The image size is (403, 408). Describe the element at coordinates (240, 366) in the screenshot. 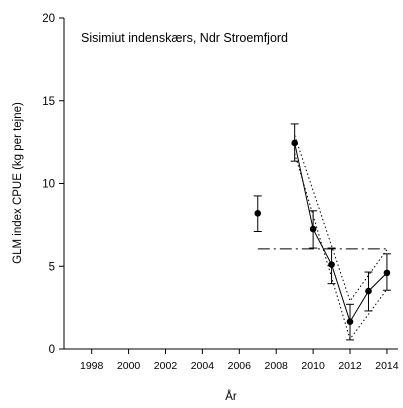

I see `x-tick-label: 2006` at that location.